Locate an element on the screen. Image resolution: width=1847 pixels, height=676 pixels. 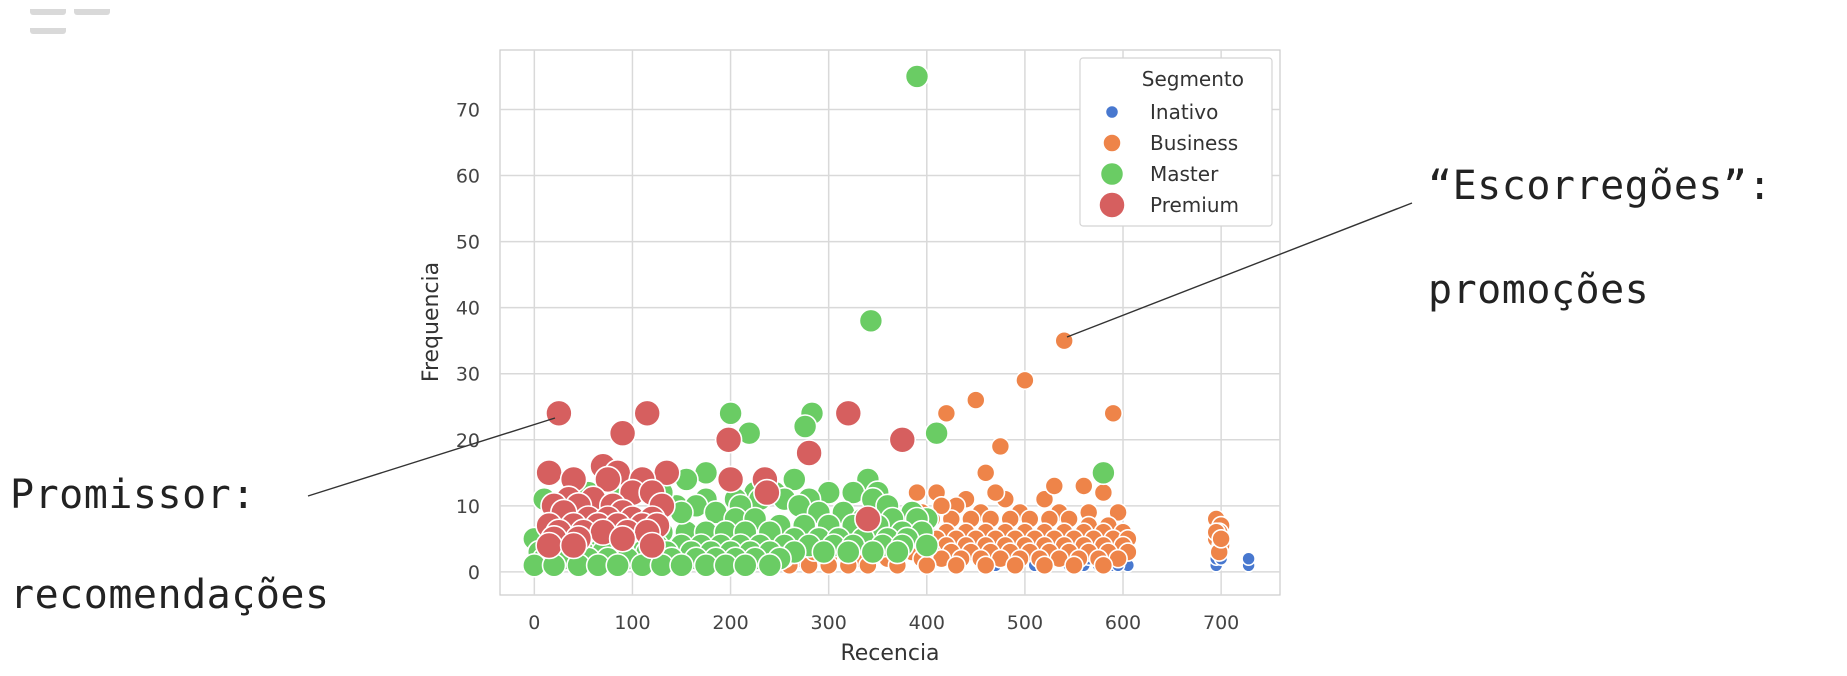
y-tick-label: 30 is located at coordinates (468, 375).